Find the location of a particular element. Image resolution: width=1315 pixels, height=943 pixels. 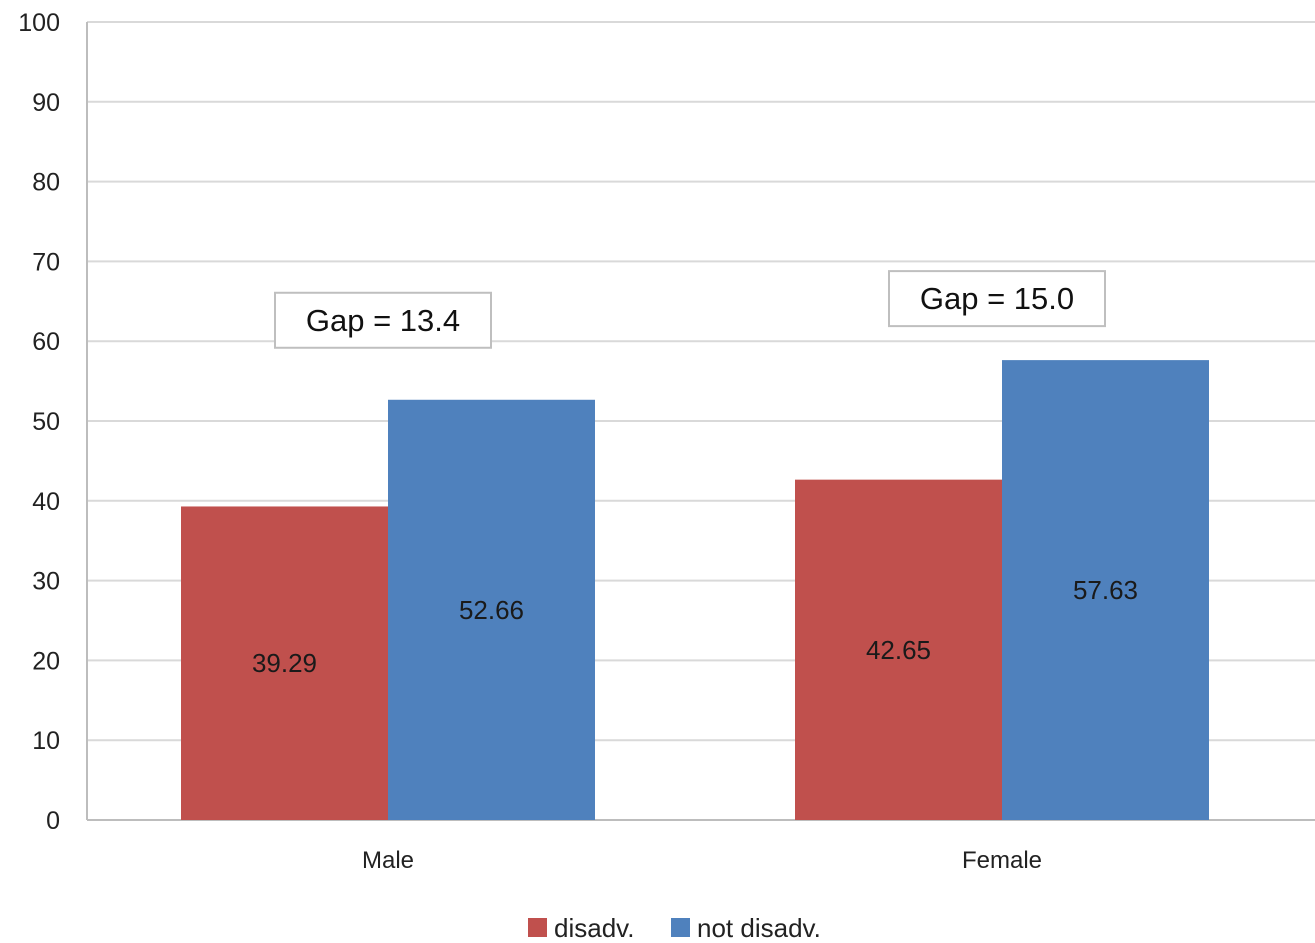

gap-annotation-text: Gap = 15.0 is located at coordinates (997, 298).